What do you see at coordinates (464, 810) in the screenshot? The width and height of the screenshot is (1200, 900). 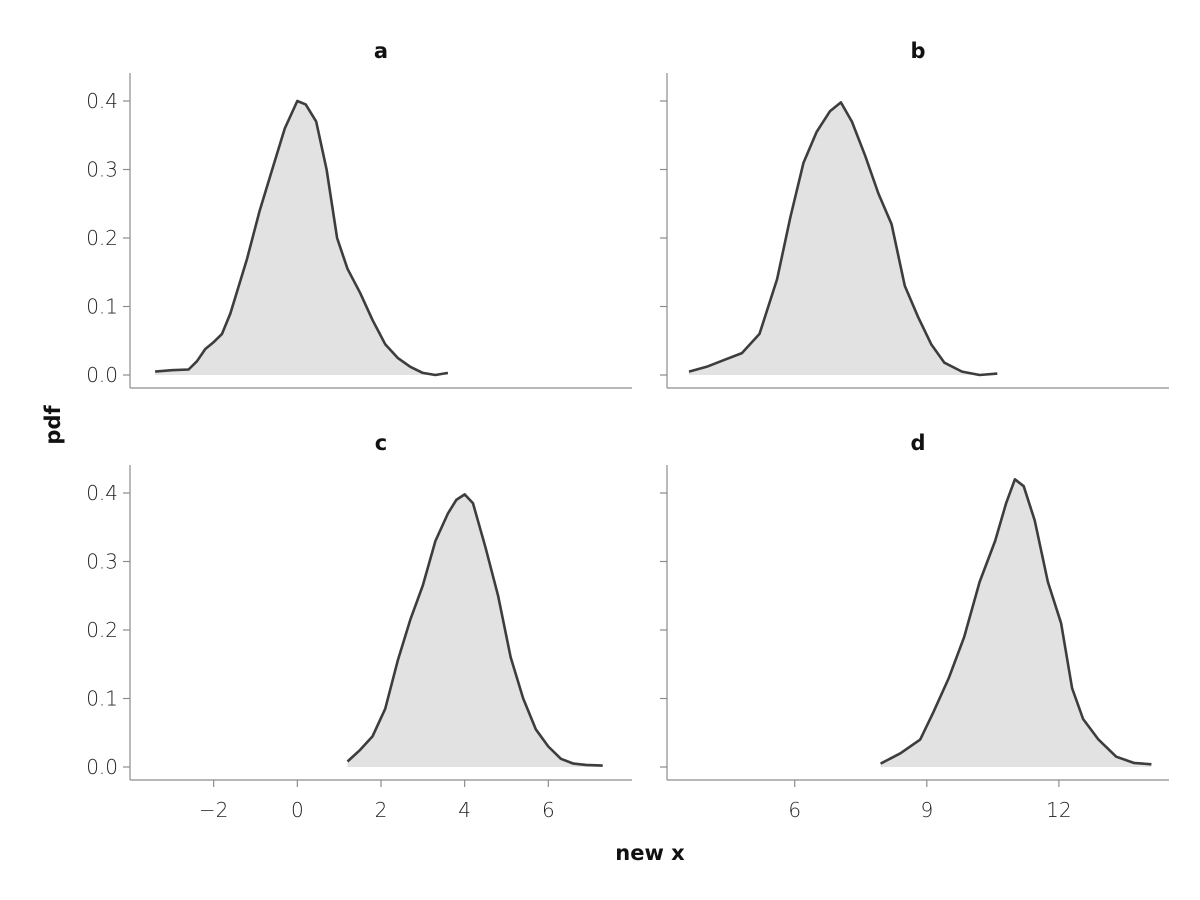 I see `x-tick-label: 4` at bounding box center [464, 810].